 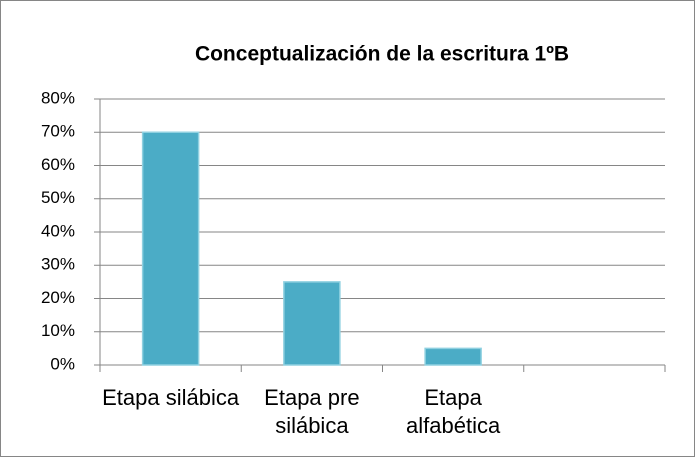 What do you see at coordinates (58, 230) in the screenshot?
I see `y-tick-label: 40%` at bounding box center [58, 230].